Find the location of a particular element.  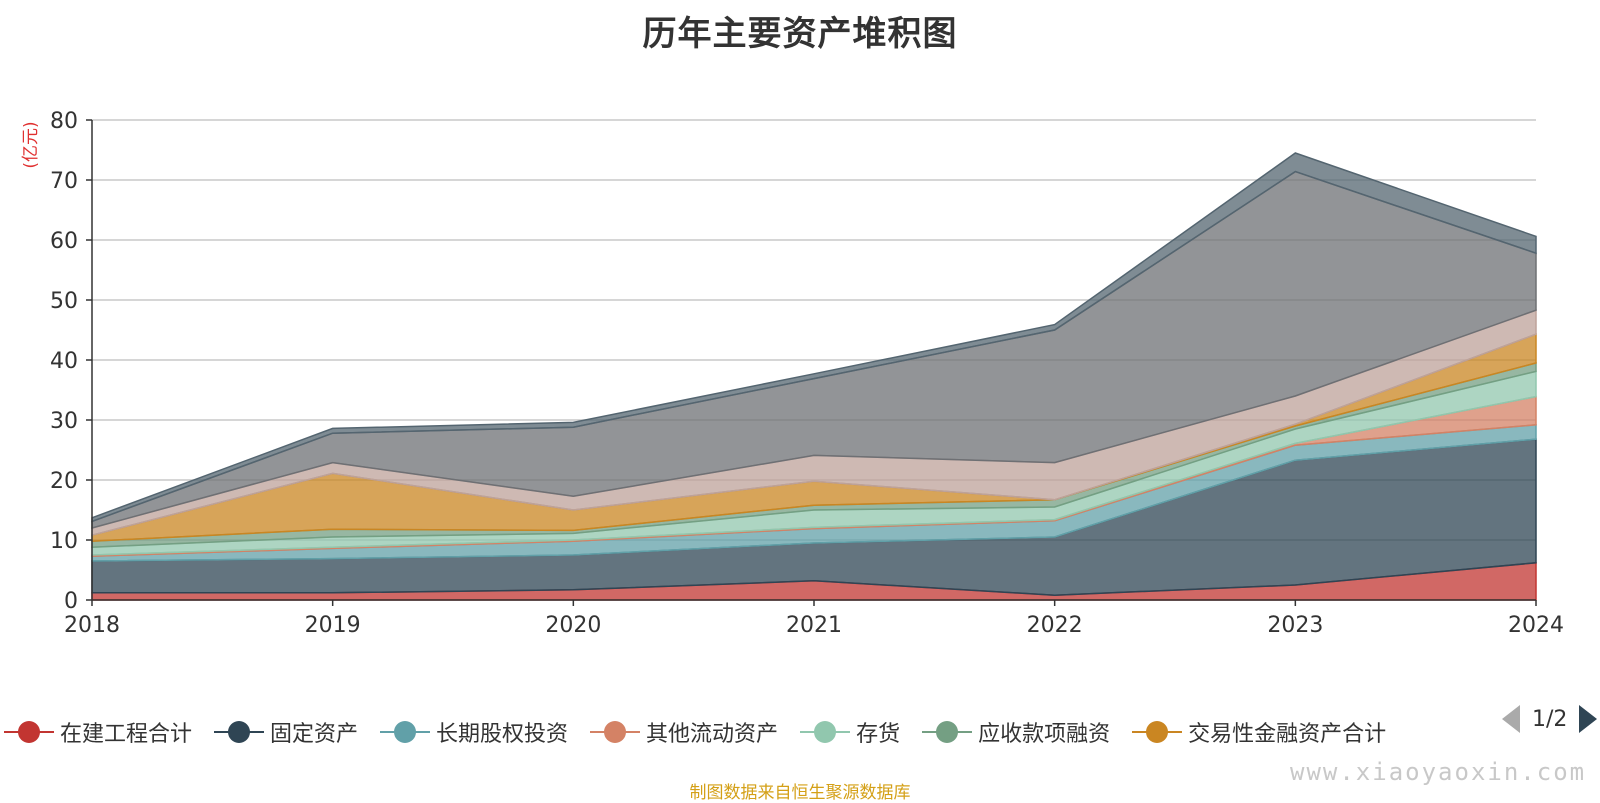

legend-item-1: 固定资产 is located at coordinates (286, 732).